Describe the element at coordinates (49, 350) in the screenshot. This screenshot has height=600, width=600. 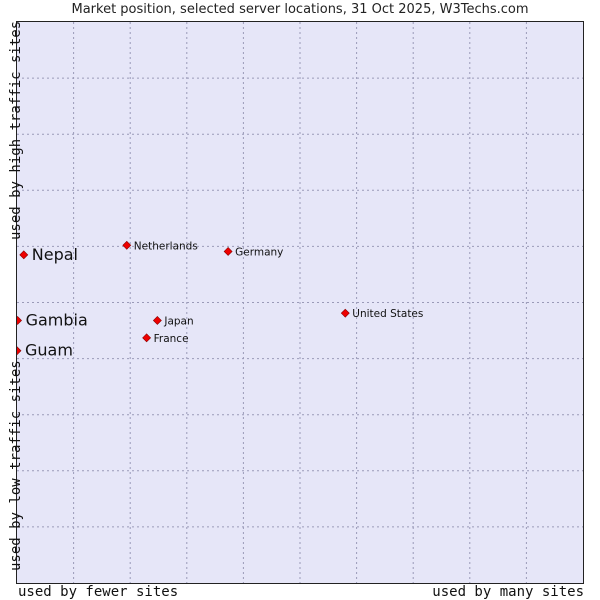
I see `data-point-label: Guam` at that location.